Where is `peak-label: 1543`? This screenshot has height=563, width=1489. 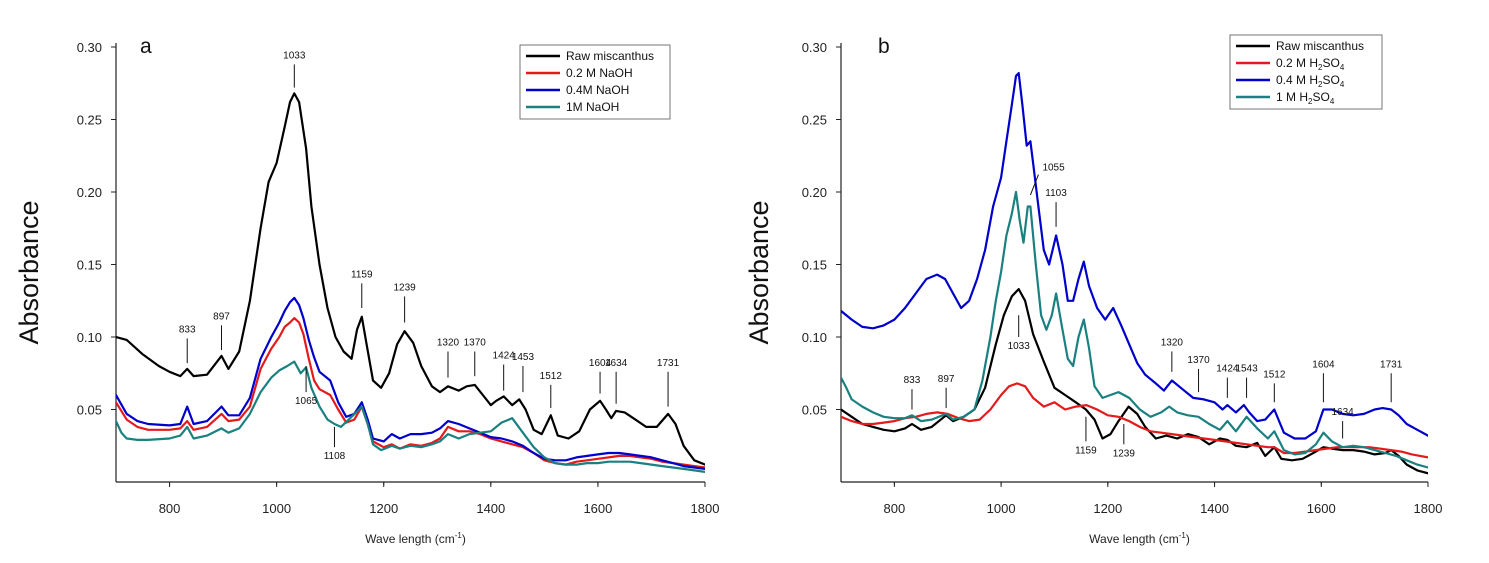 peak-label: 1543 is located at coordinates (1246, 369).